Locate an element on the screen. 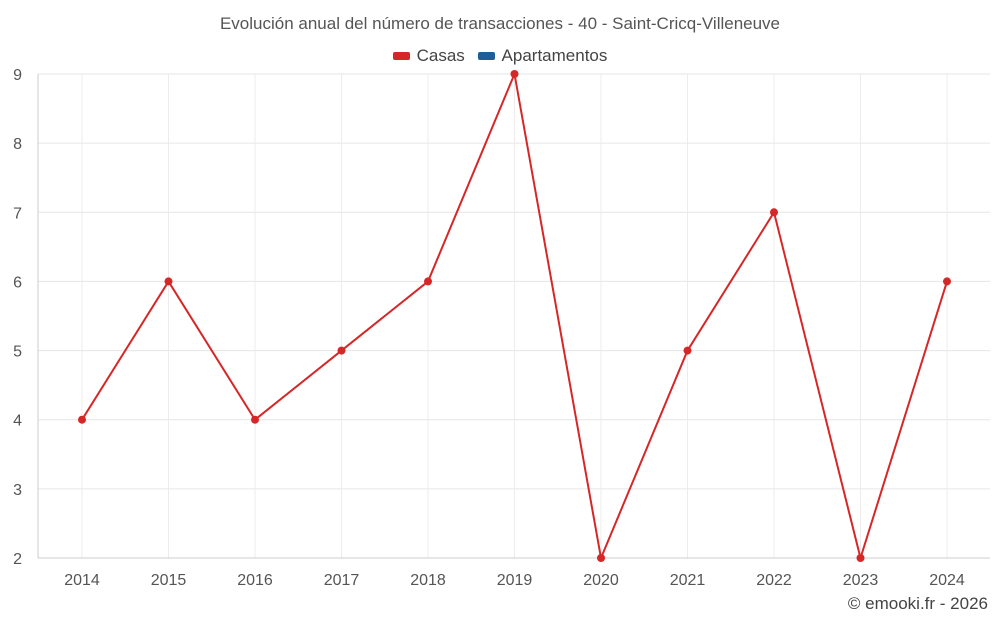 This screenshot has height=625, width=1000. x-tick-label: 2021 is located at coordinates (688, 580).